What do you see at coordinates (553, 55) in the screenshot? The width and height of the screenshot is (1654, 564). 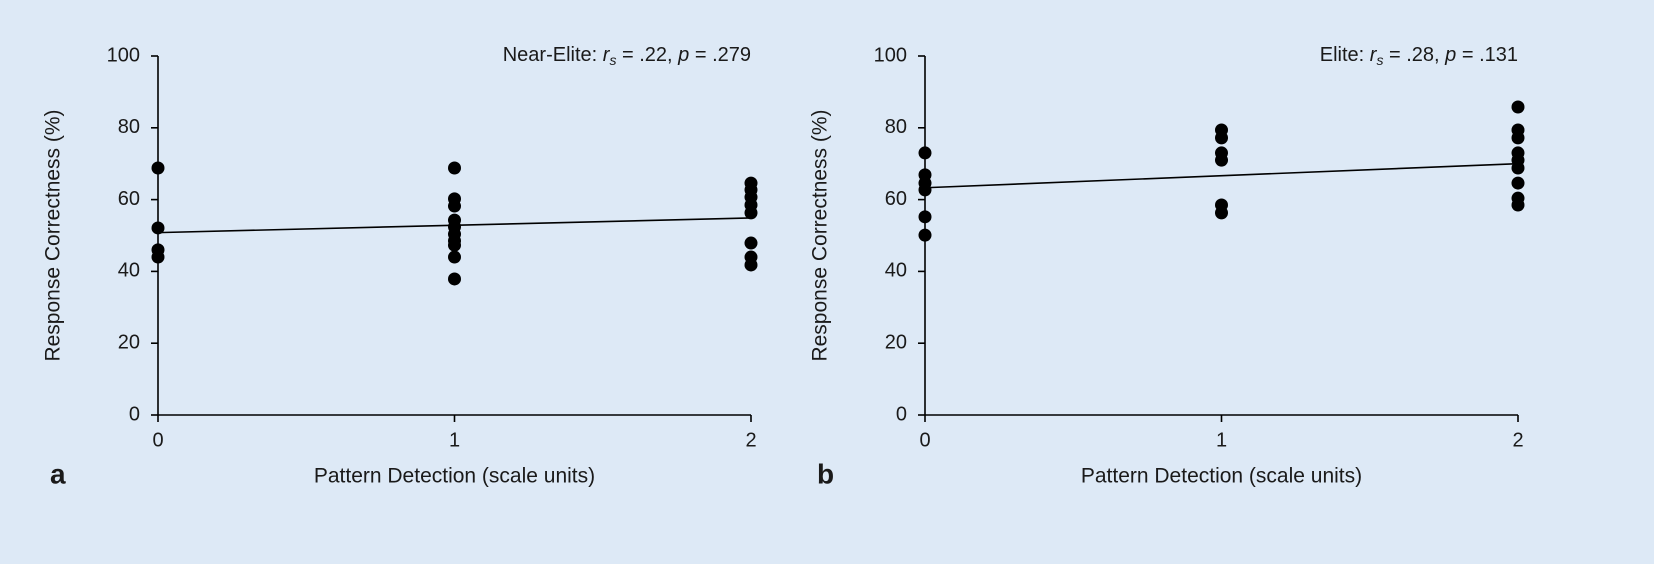 I see `annotation-part: Near-Elite:` at bounding box center [553, 55].